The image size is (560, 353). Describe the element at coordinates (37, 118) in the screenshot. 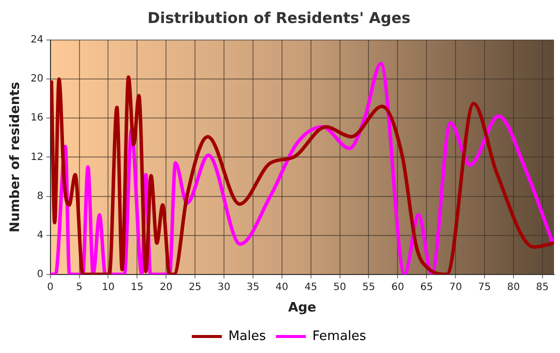

I see `y-tick-label: 16` at that location.